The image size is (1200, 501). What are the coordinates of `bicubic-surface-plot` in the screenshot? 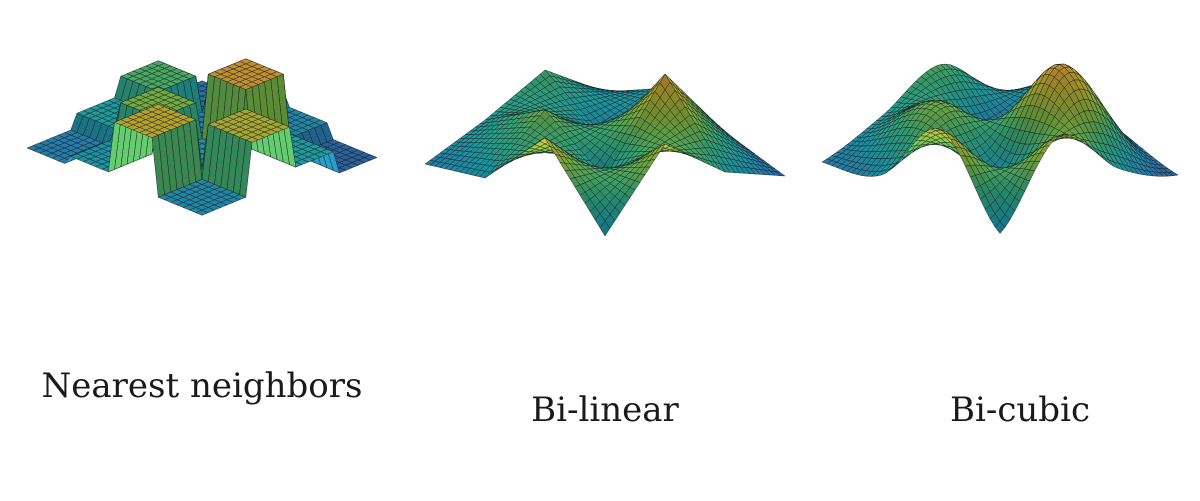 It's located at (1000, 148).